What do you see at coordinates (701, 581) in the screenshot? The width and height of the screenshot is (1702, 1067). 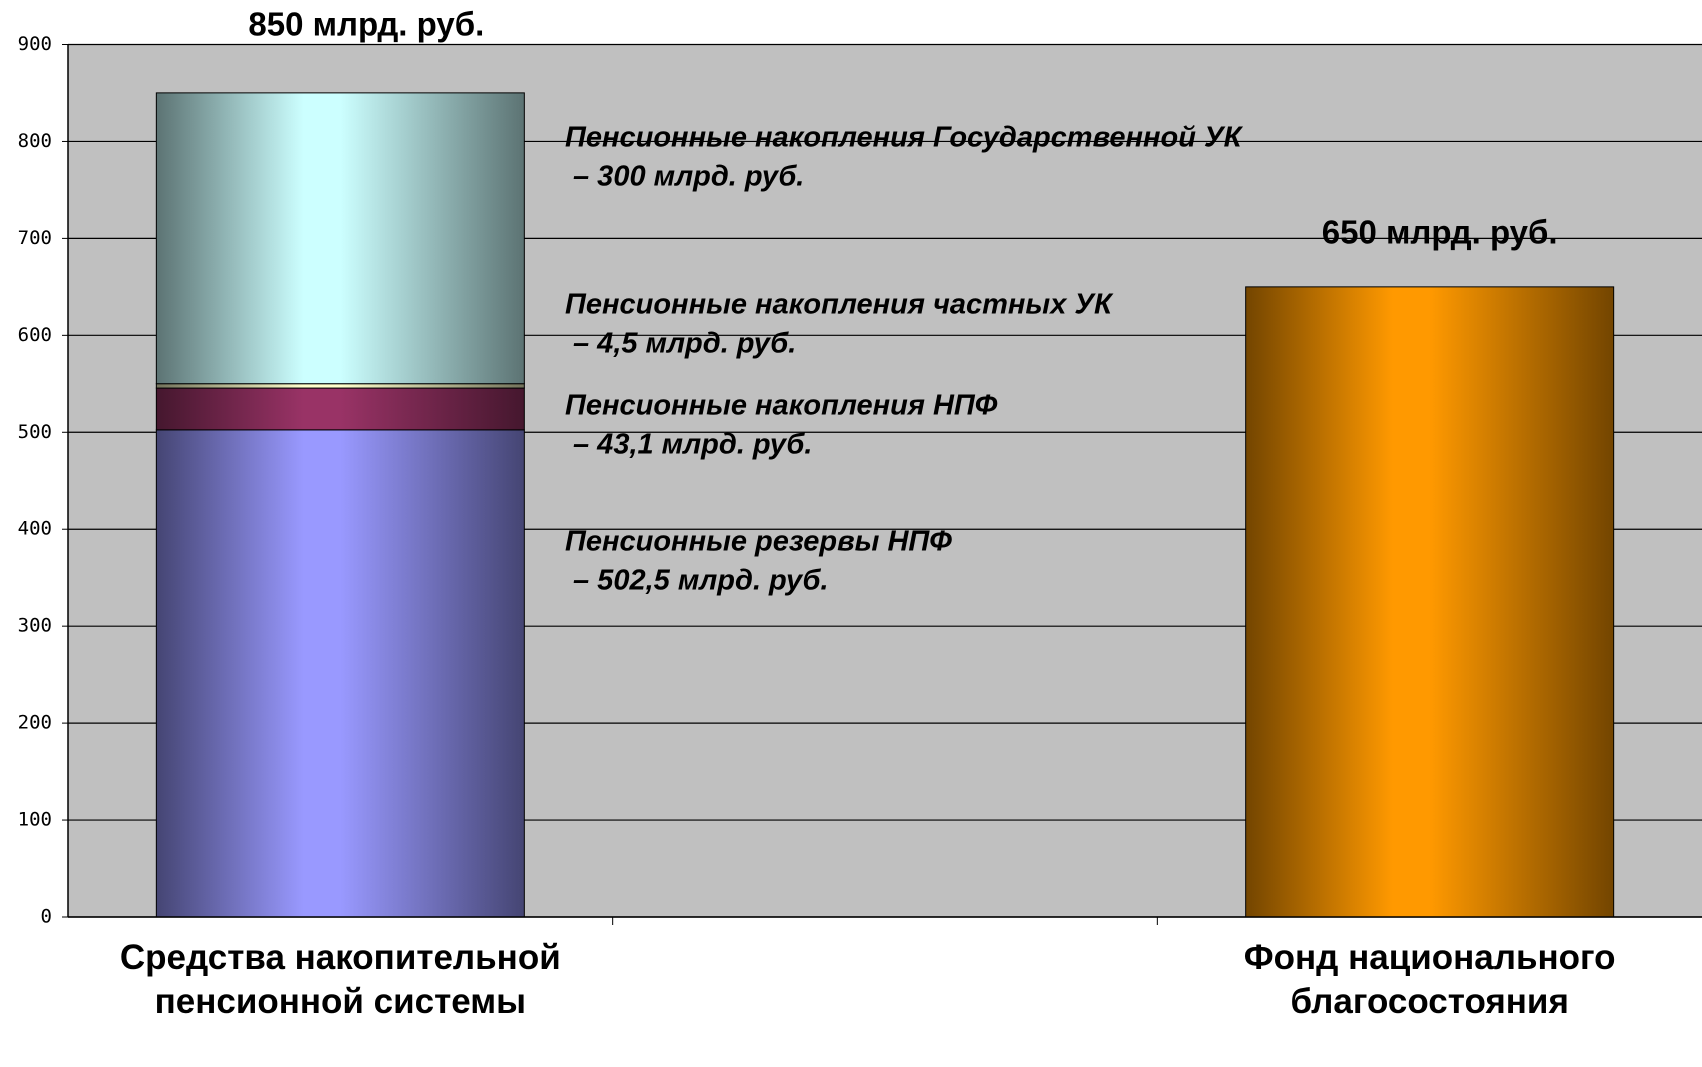 I see `value-label: – 502,5 млрд. руб.` at bounding box center [701, 581].